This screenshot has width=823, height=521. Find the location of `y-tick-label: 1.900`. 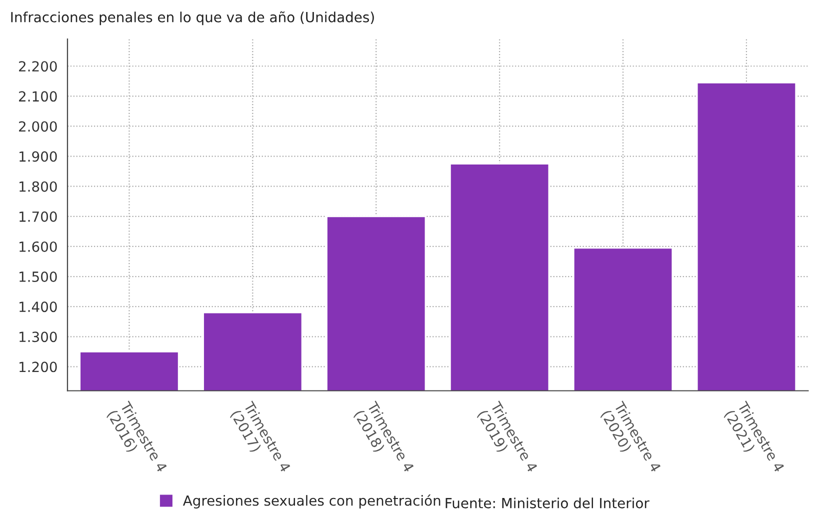

y-tick-label: 1.900 is located at coordinates (38, 156).